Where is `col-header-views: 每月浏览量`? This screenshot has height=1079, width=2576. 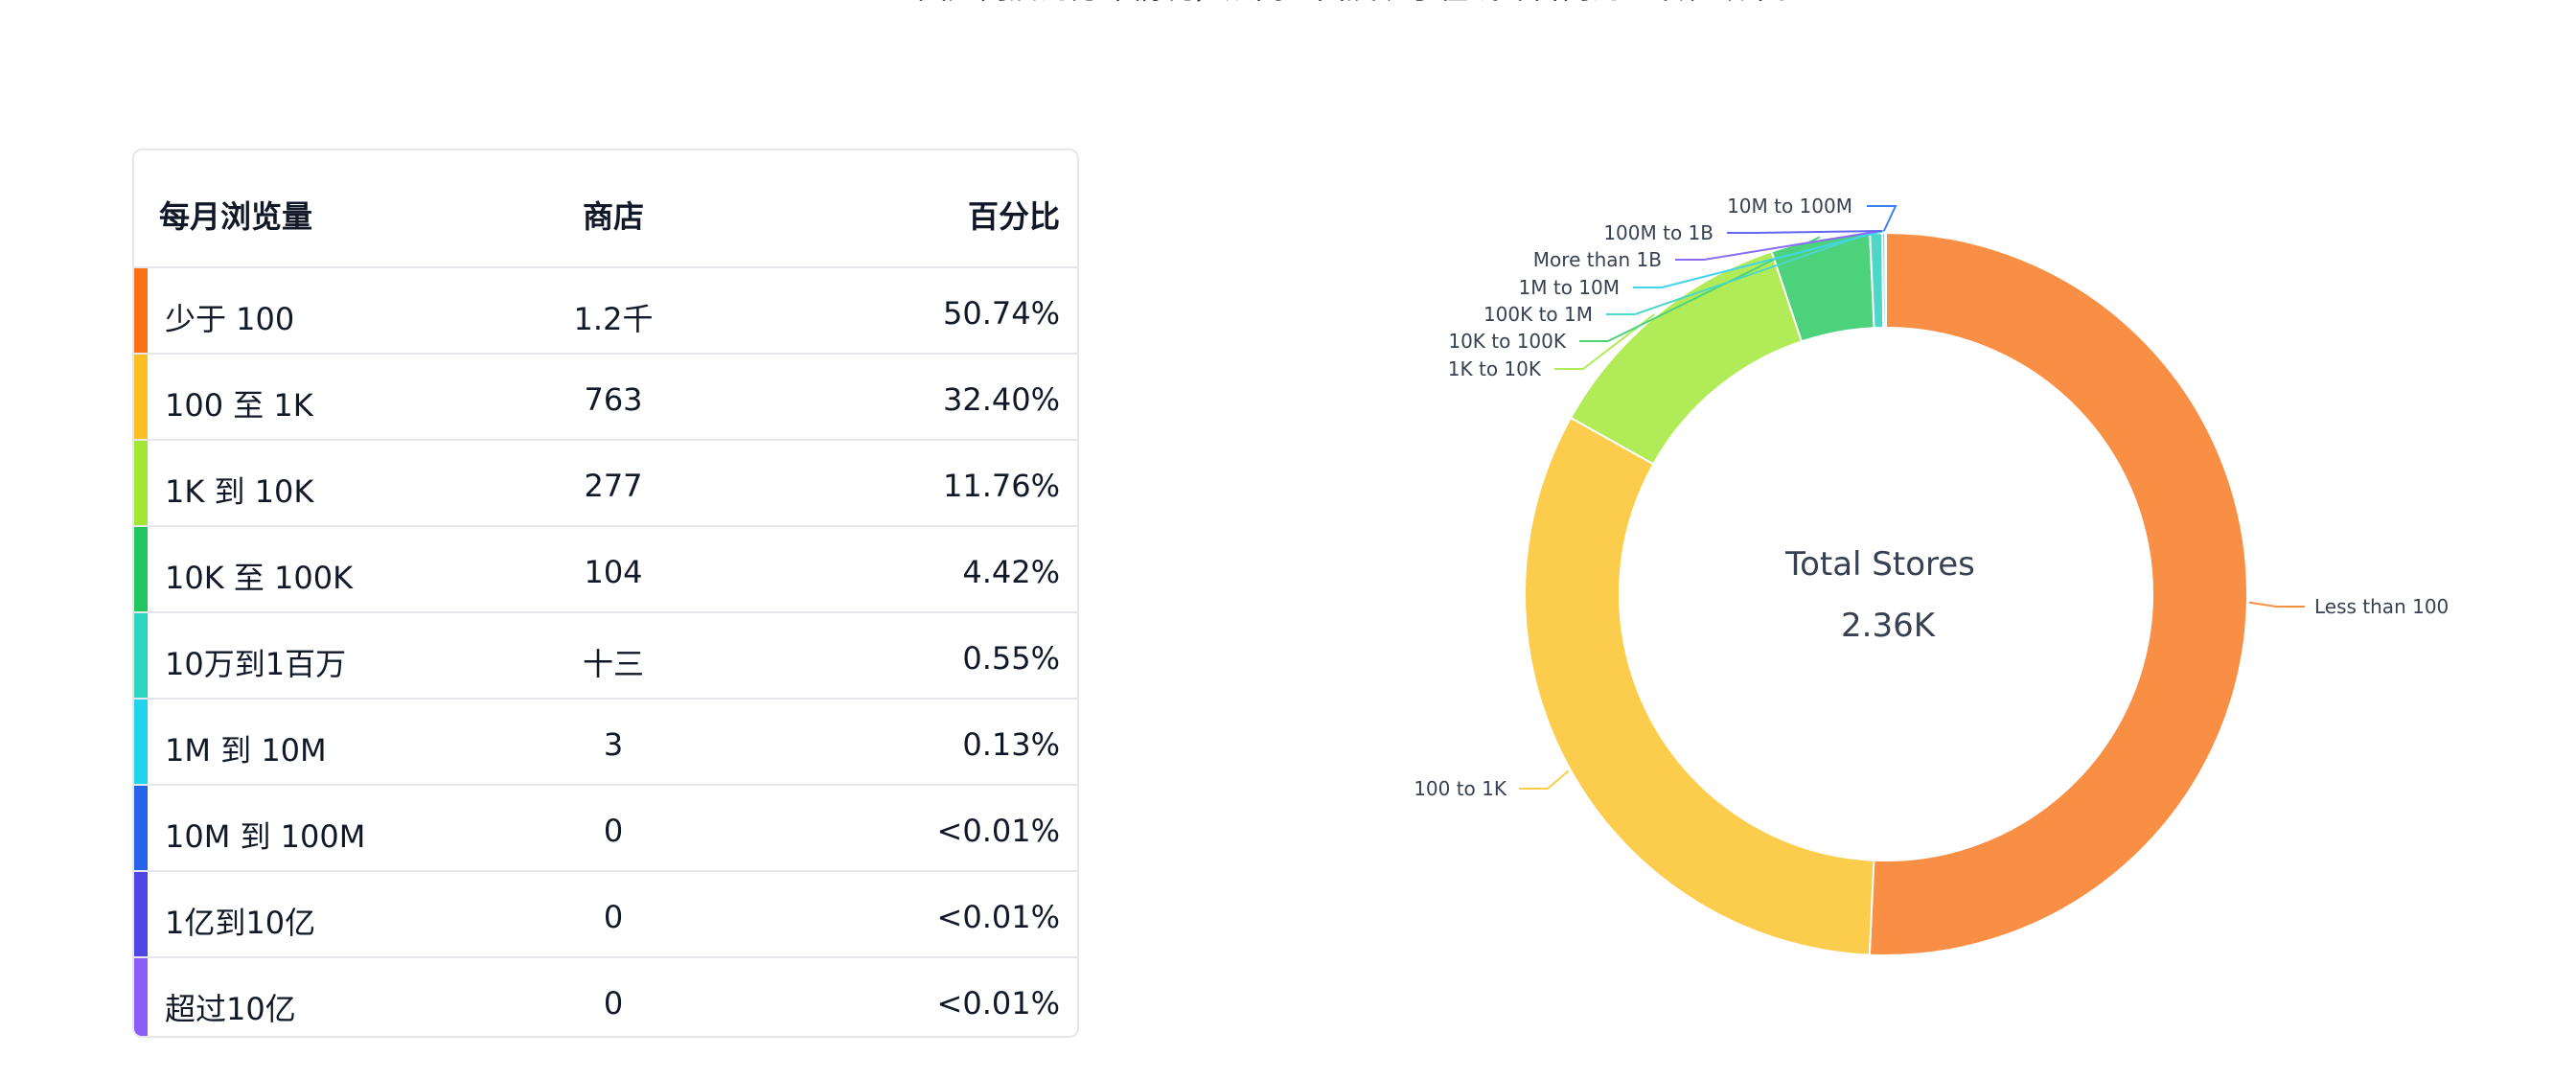 col-header-views: 每月浏览量 is located at coordinates (236, 216).